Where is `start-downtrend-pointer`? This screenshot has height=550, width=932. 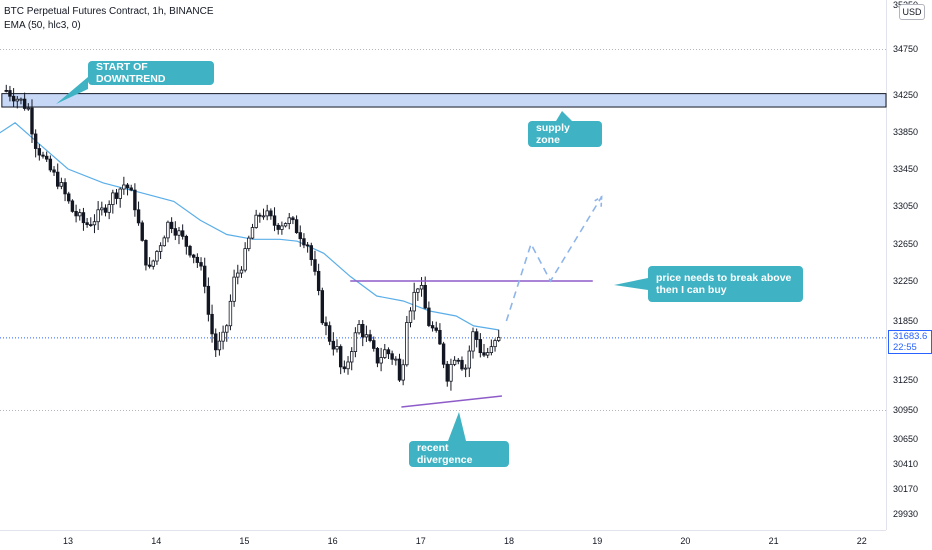 start-downtrend-pointer is located at coordinates (72, 90).